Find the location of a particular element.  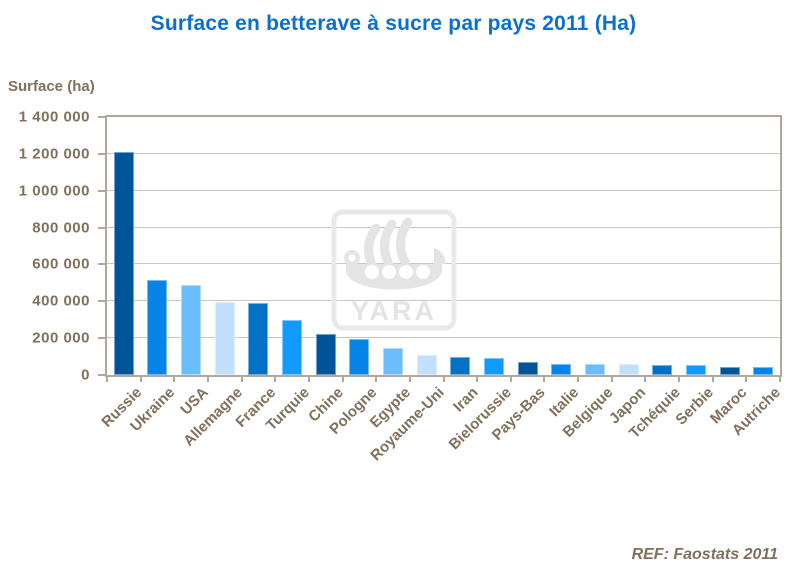

bar-russie is located at coordinates (123, 263).